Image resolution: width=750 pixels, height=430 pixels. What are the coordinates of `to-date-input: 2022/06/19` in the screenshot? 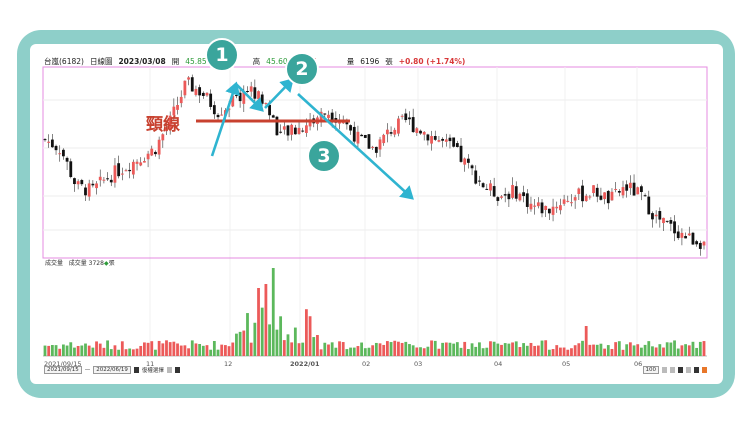 It's located at (112, 370).